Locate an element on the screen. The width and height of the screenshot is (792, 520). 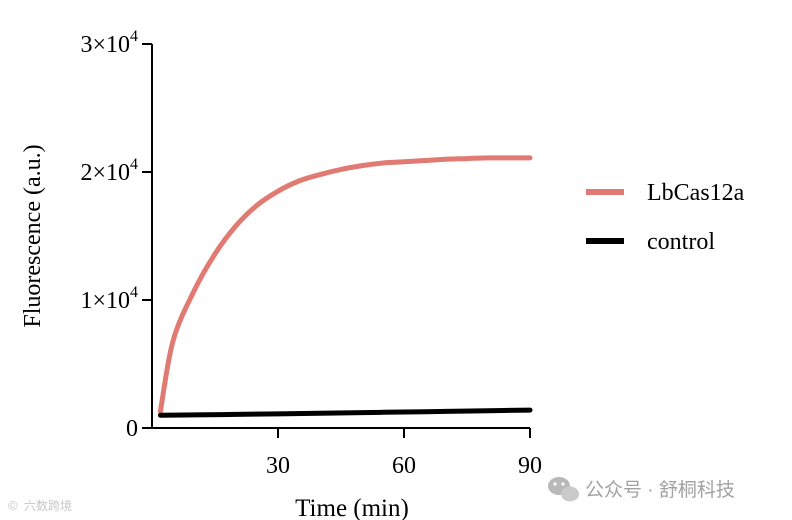
x-axis-label: Time (min) is located at coordinates (352, 507).